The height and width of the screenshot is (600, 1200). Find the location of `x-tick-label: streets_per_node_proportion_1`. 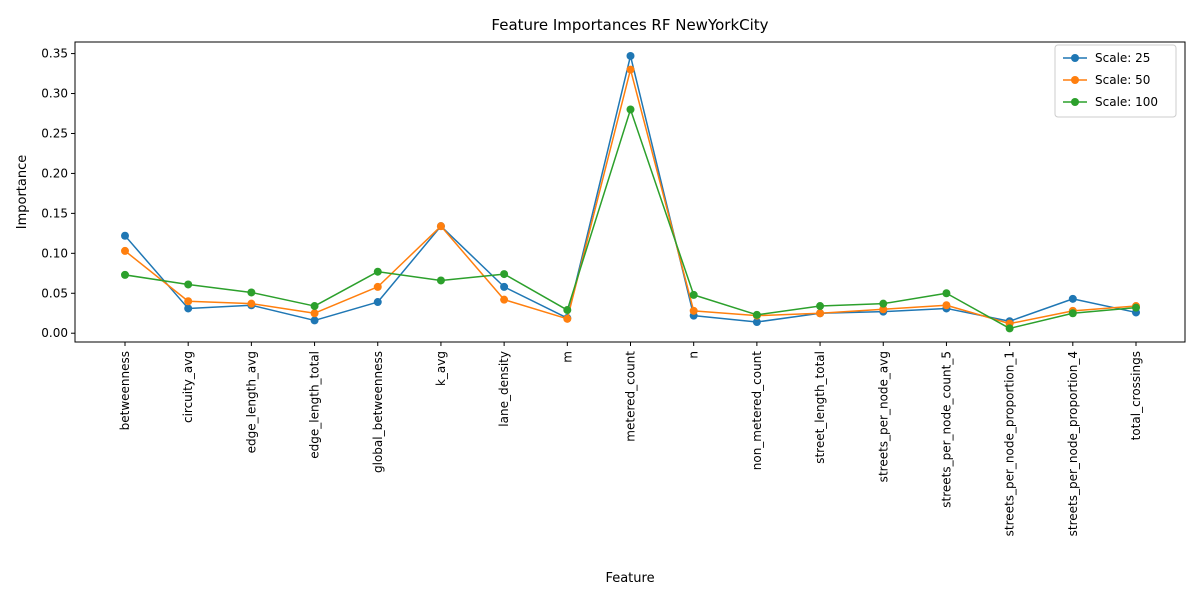

x-tick-label: streets_per_node_proportion_1 is located at coordinates (1010, 443).